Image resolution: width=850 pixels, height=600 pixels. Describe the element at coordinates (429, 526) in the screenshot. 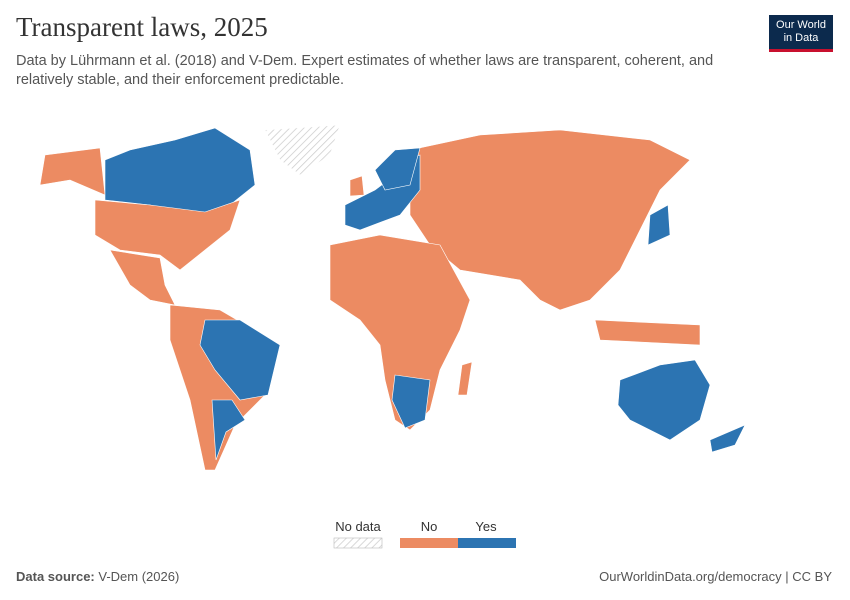

I see `legend-label: No` at that location.